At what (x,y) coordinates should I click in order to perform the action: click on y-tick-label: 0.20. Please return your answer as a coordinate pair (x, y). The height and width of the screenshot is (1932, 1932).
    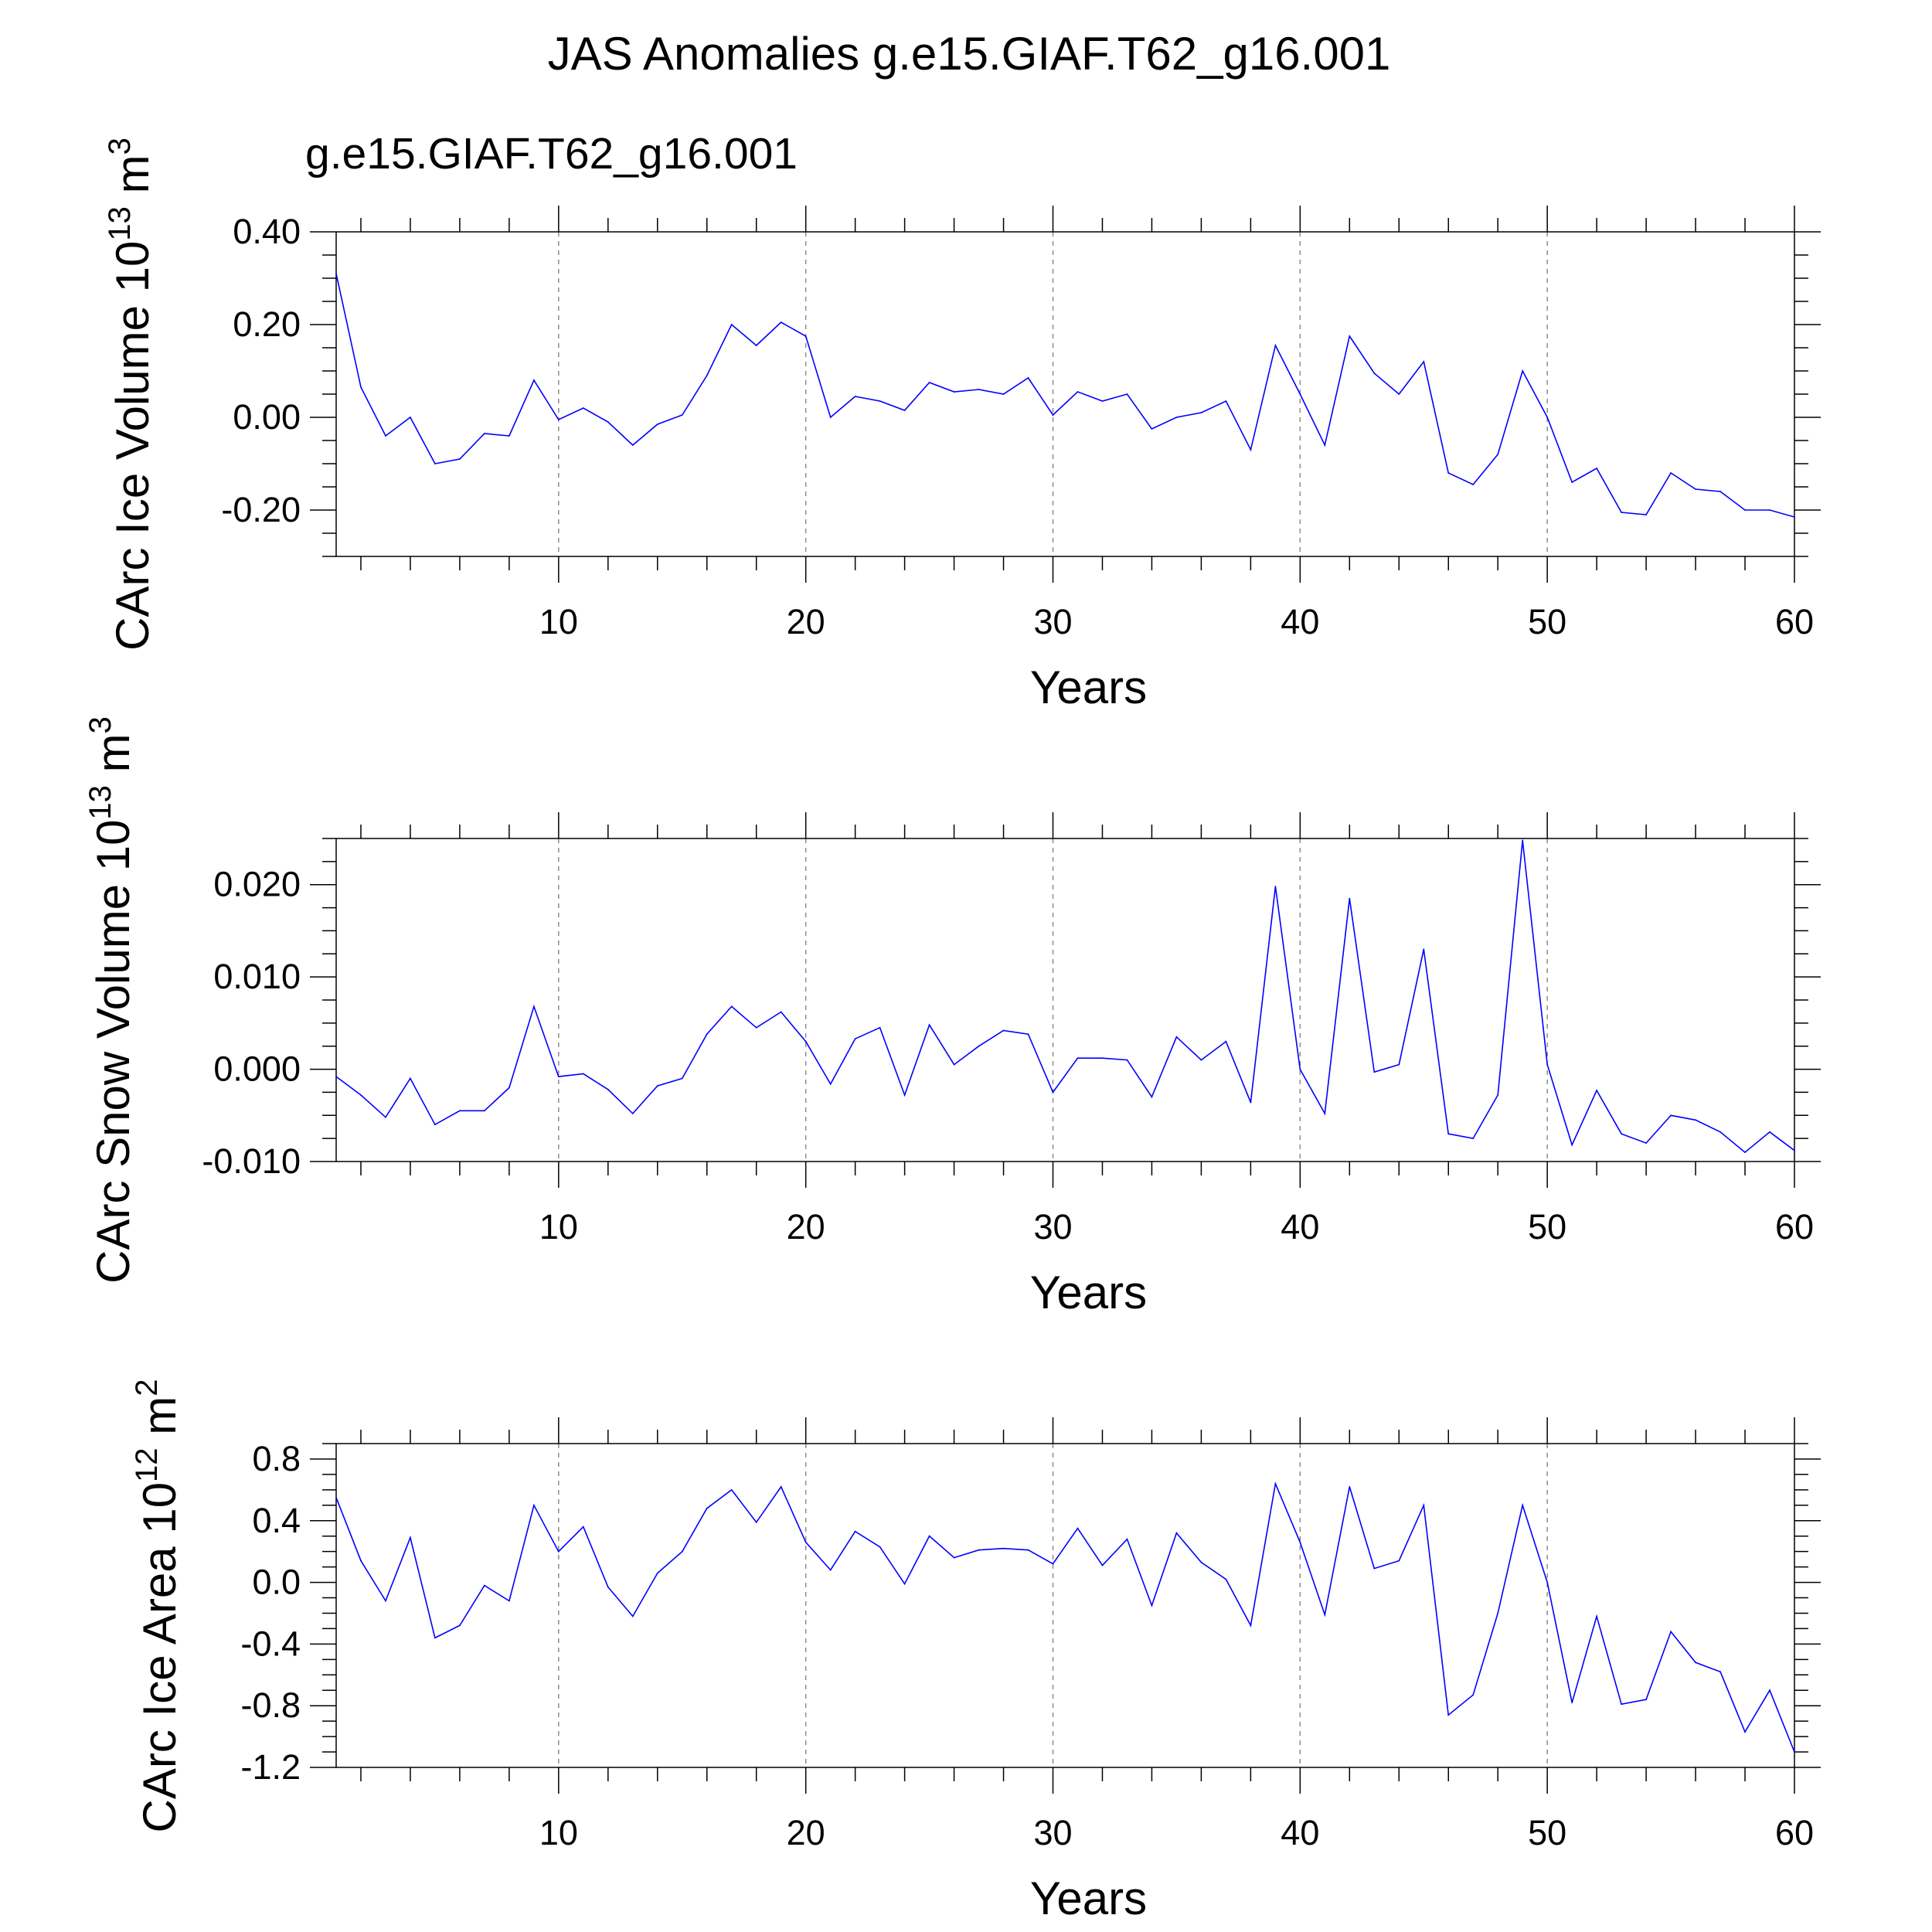
    Looking at the image, I should click on (267, 324).